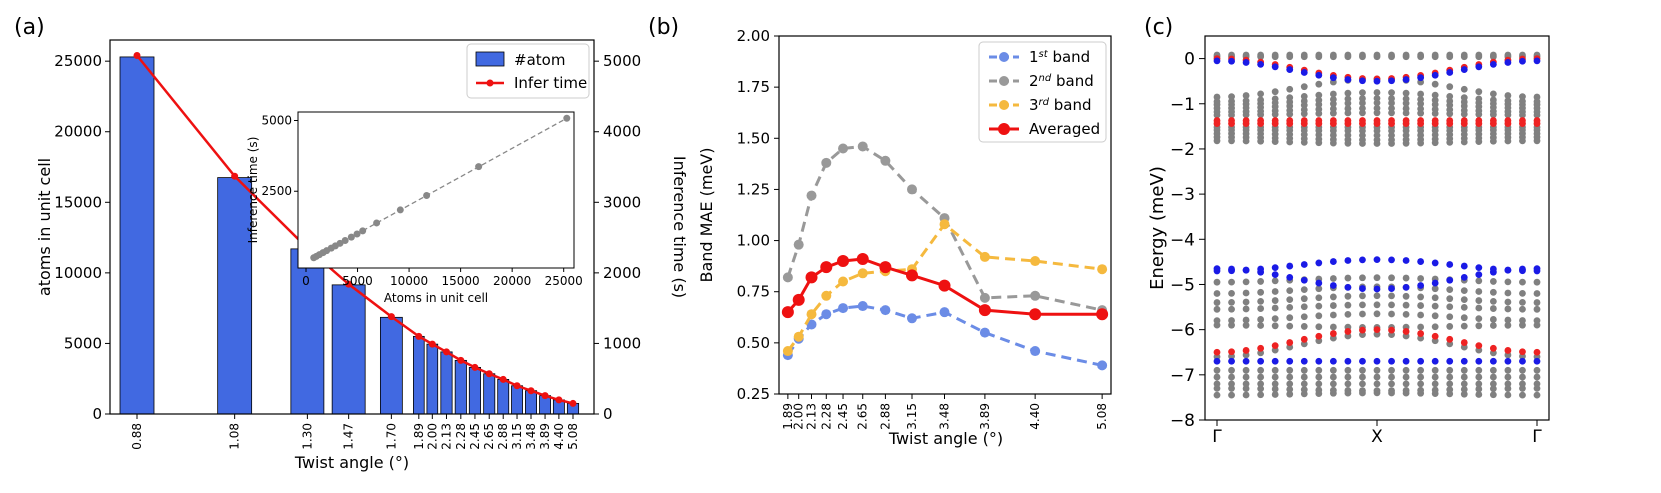  I want to click on y-tick-label: 0.25, so click(753, 394).